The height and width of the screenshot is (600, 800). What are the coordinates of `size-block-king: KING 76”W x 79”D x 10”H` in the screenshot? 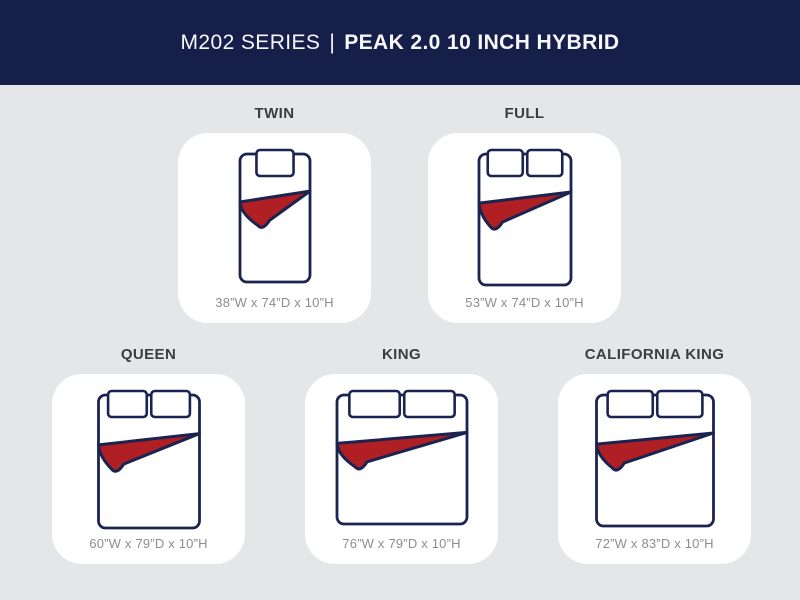 It's located at (401, 455).